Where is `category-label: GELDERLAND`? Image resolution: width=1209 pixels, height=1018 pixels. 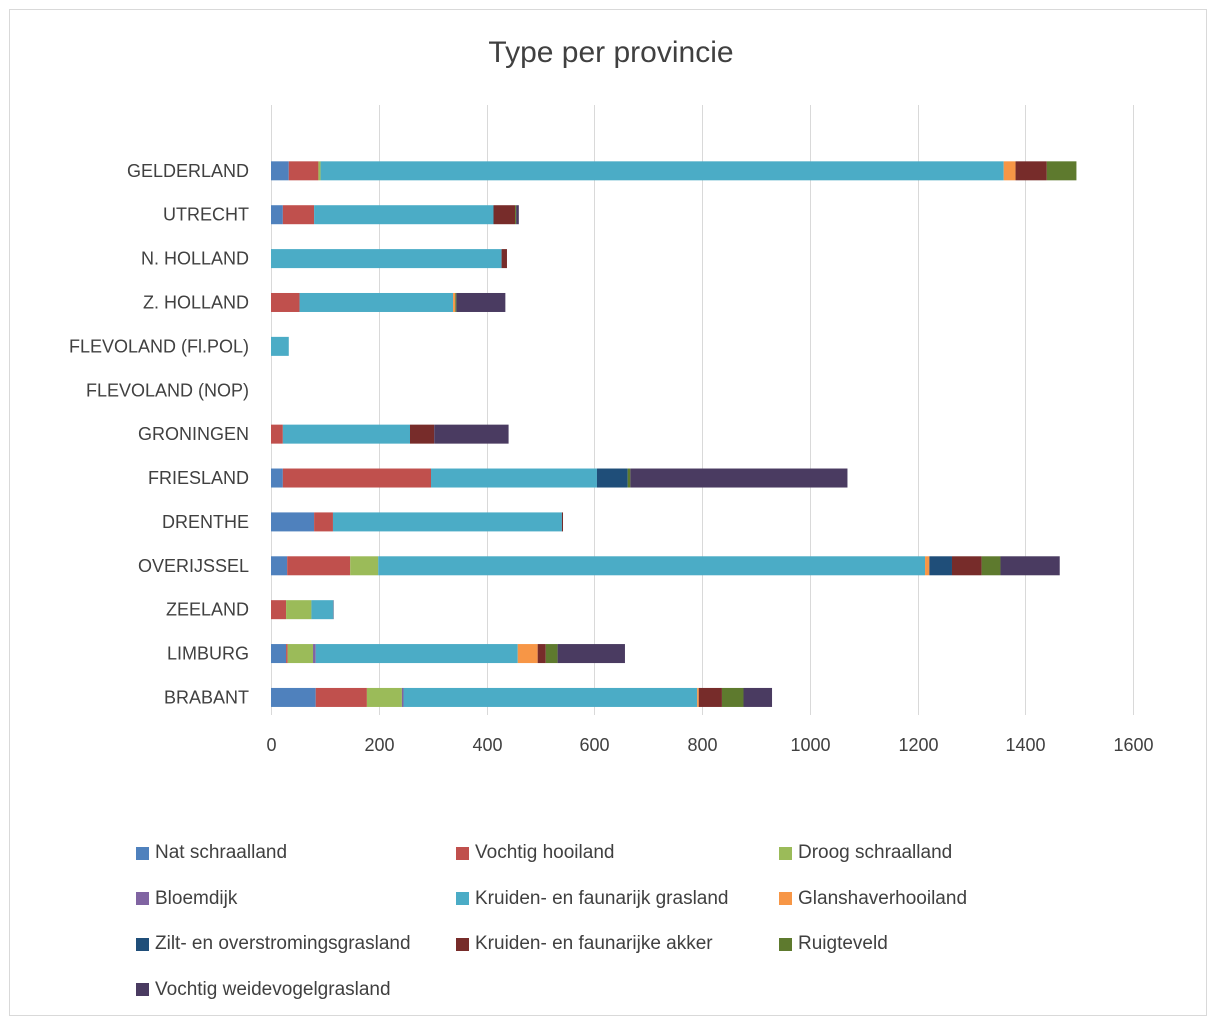
category-label: GELDERLAND is located at coordinates (188, 171).